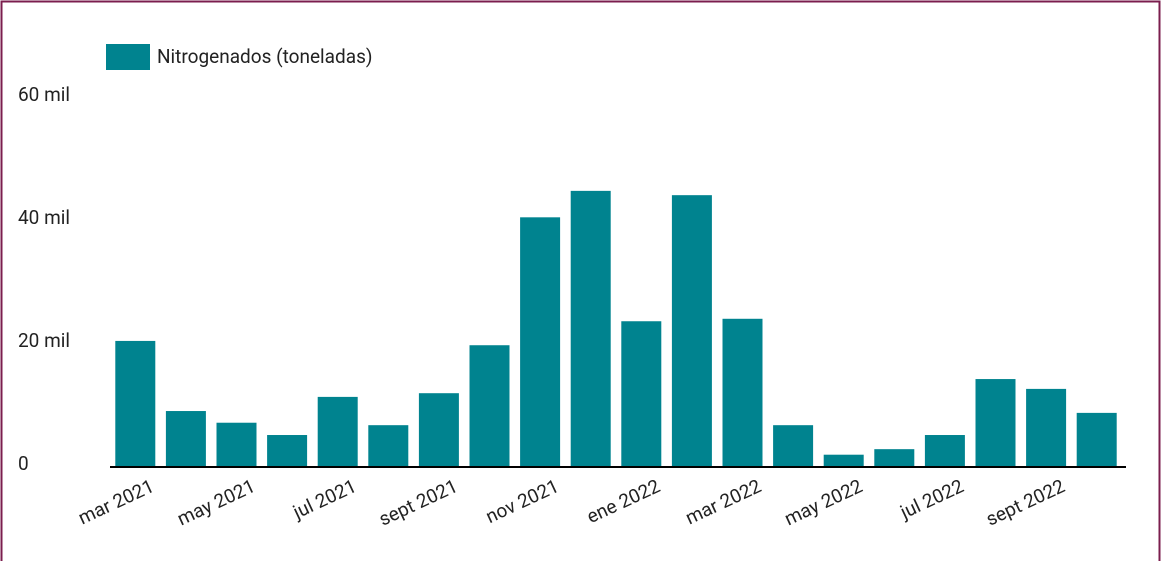  Describe the element at coordinates (216, 502) in the screenshot. I see `x-tick-label: may 2021` at that location.